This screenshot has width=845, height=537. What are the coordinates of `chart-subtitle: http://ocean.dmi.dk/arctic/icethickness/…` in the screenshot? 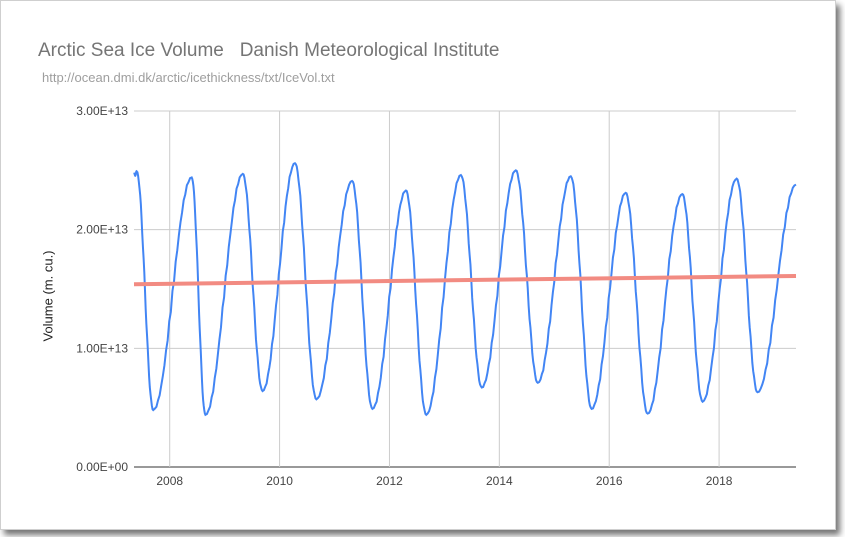 It's located at (188, 77).